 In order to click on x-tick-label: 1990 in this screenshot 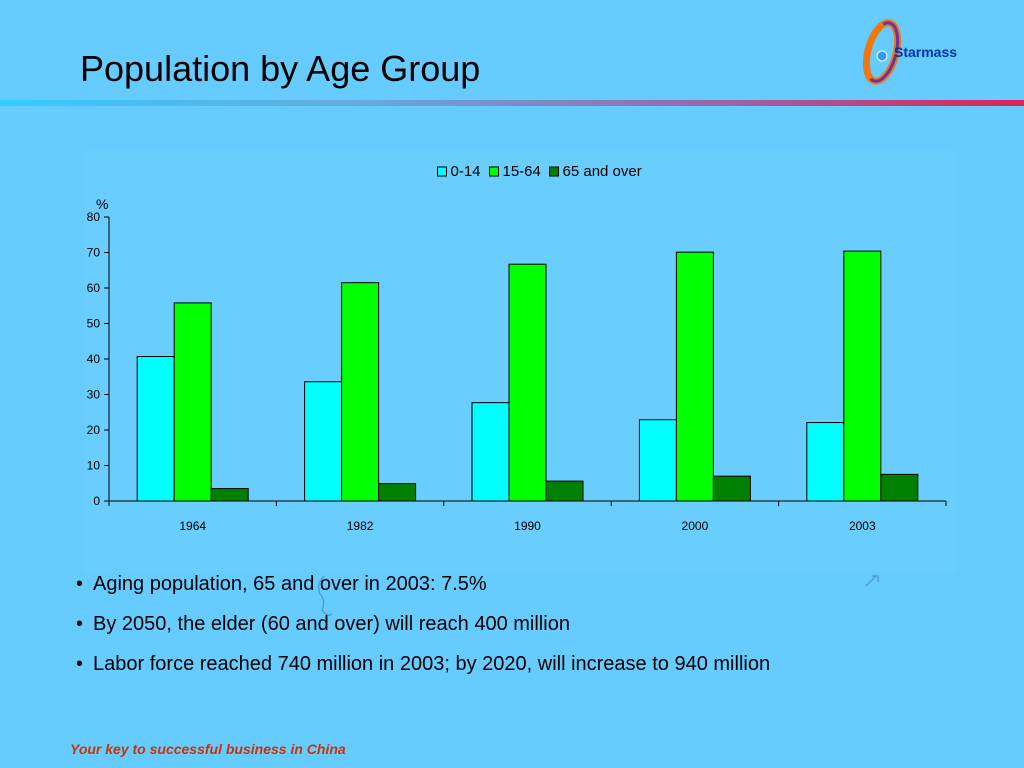, I will do `click(527, 526)`.